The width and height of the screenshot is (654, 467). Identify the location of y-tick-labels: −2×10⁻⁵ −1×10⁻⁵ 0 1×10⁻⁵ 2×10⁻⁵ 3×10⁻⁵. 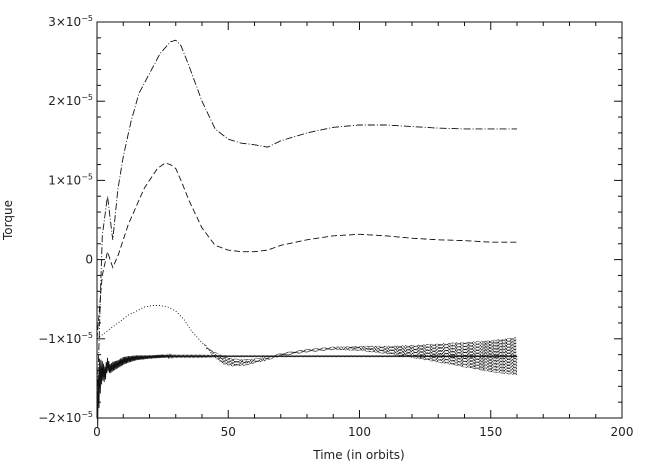
(65, 219).